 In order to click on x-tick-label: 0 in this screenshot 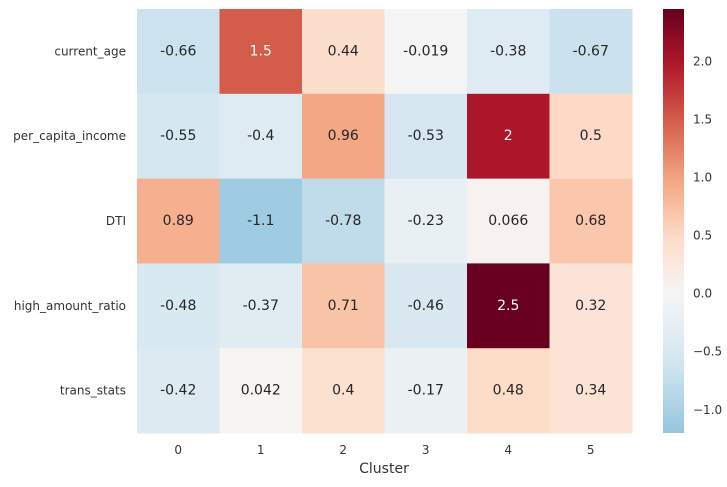, I will do `click(178, 450)`.